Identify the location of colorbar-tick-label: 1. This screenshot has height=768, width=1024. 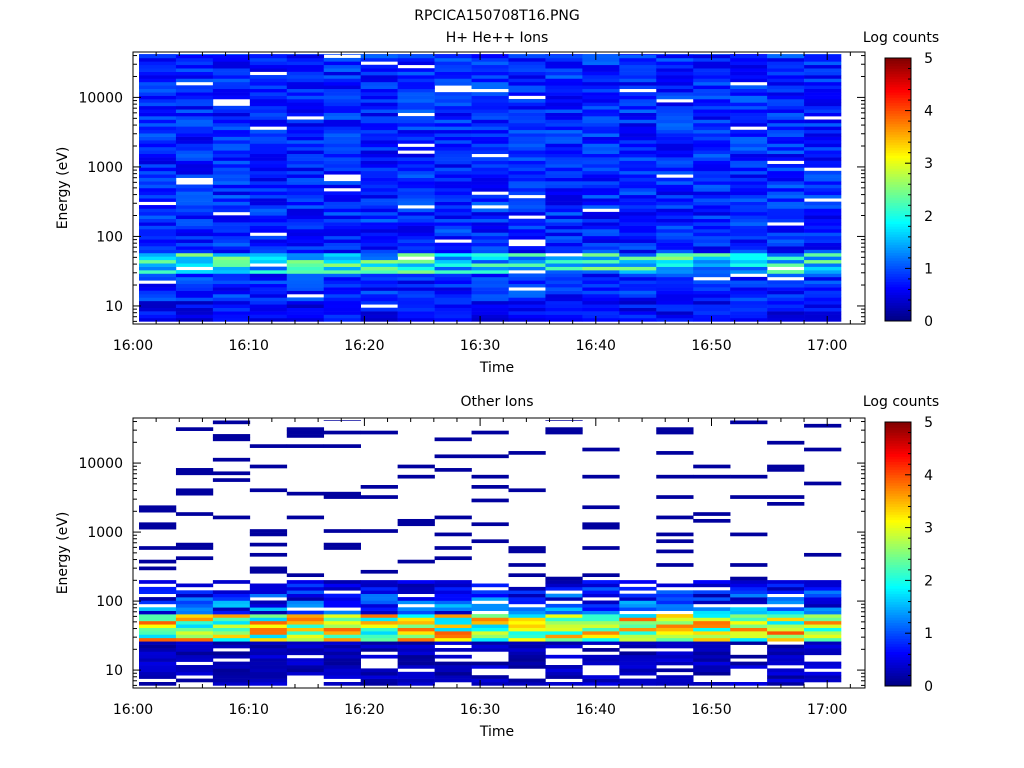
(928, 634).